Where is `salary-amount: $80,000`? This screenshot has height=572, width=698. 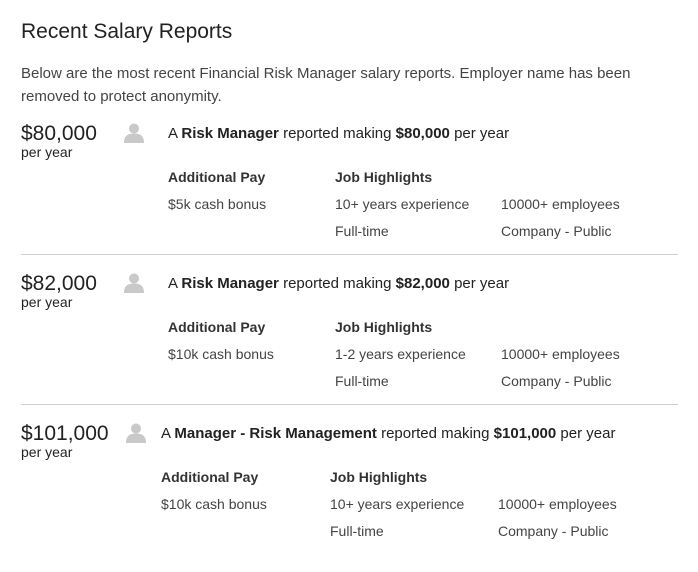
salary-amount: $80,000 is located at coordinates (59, 133).